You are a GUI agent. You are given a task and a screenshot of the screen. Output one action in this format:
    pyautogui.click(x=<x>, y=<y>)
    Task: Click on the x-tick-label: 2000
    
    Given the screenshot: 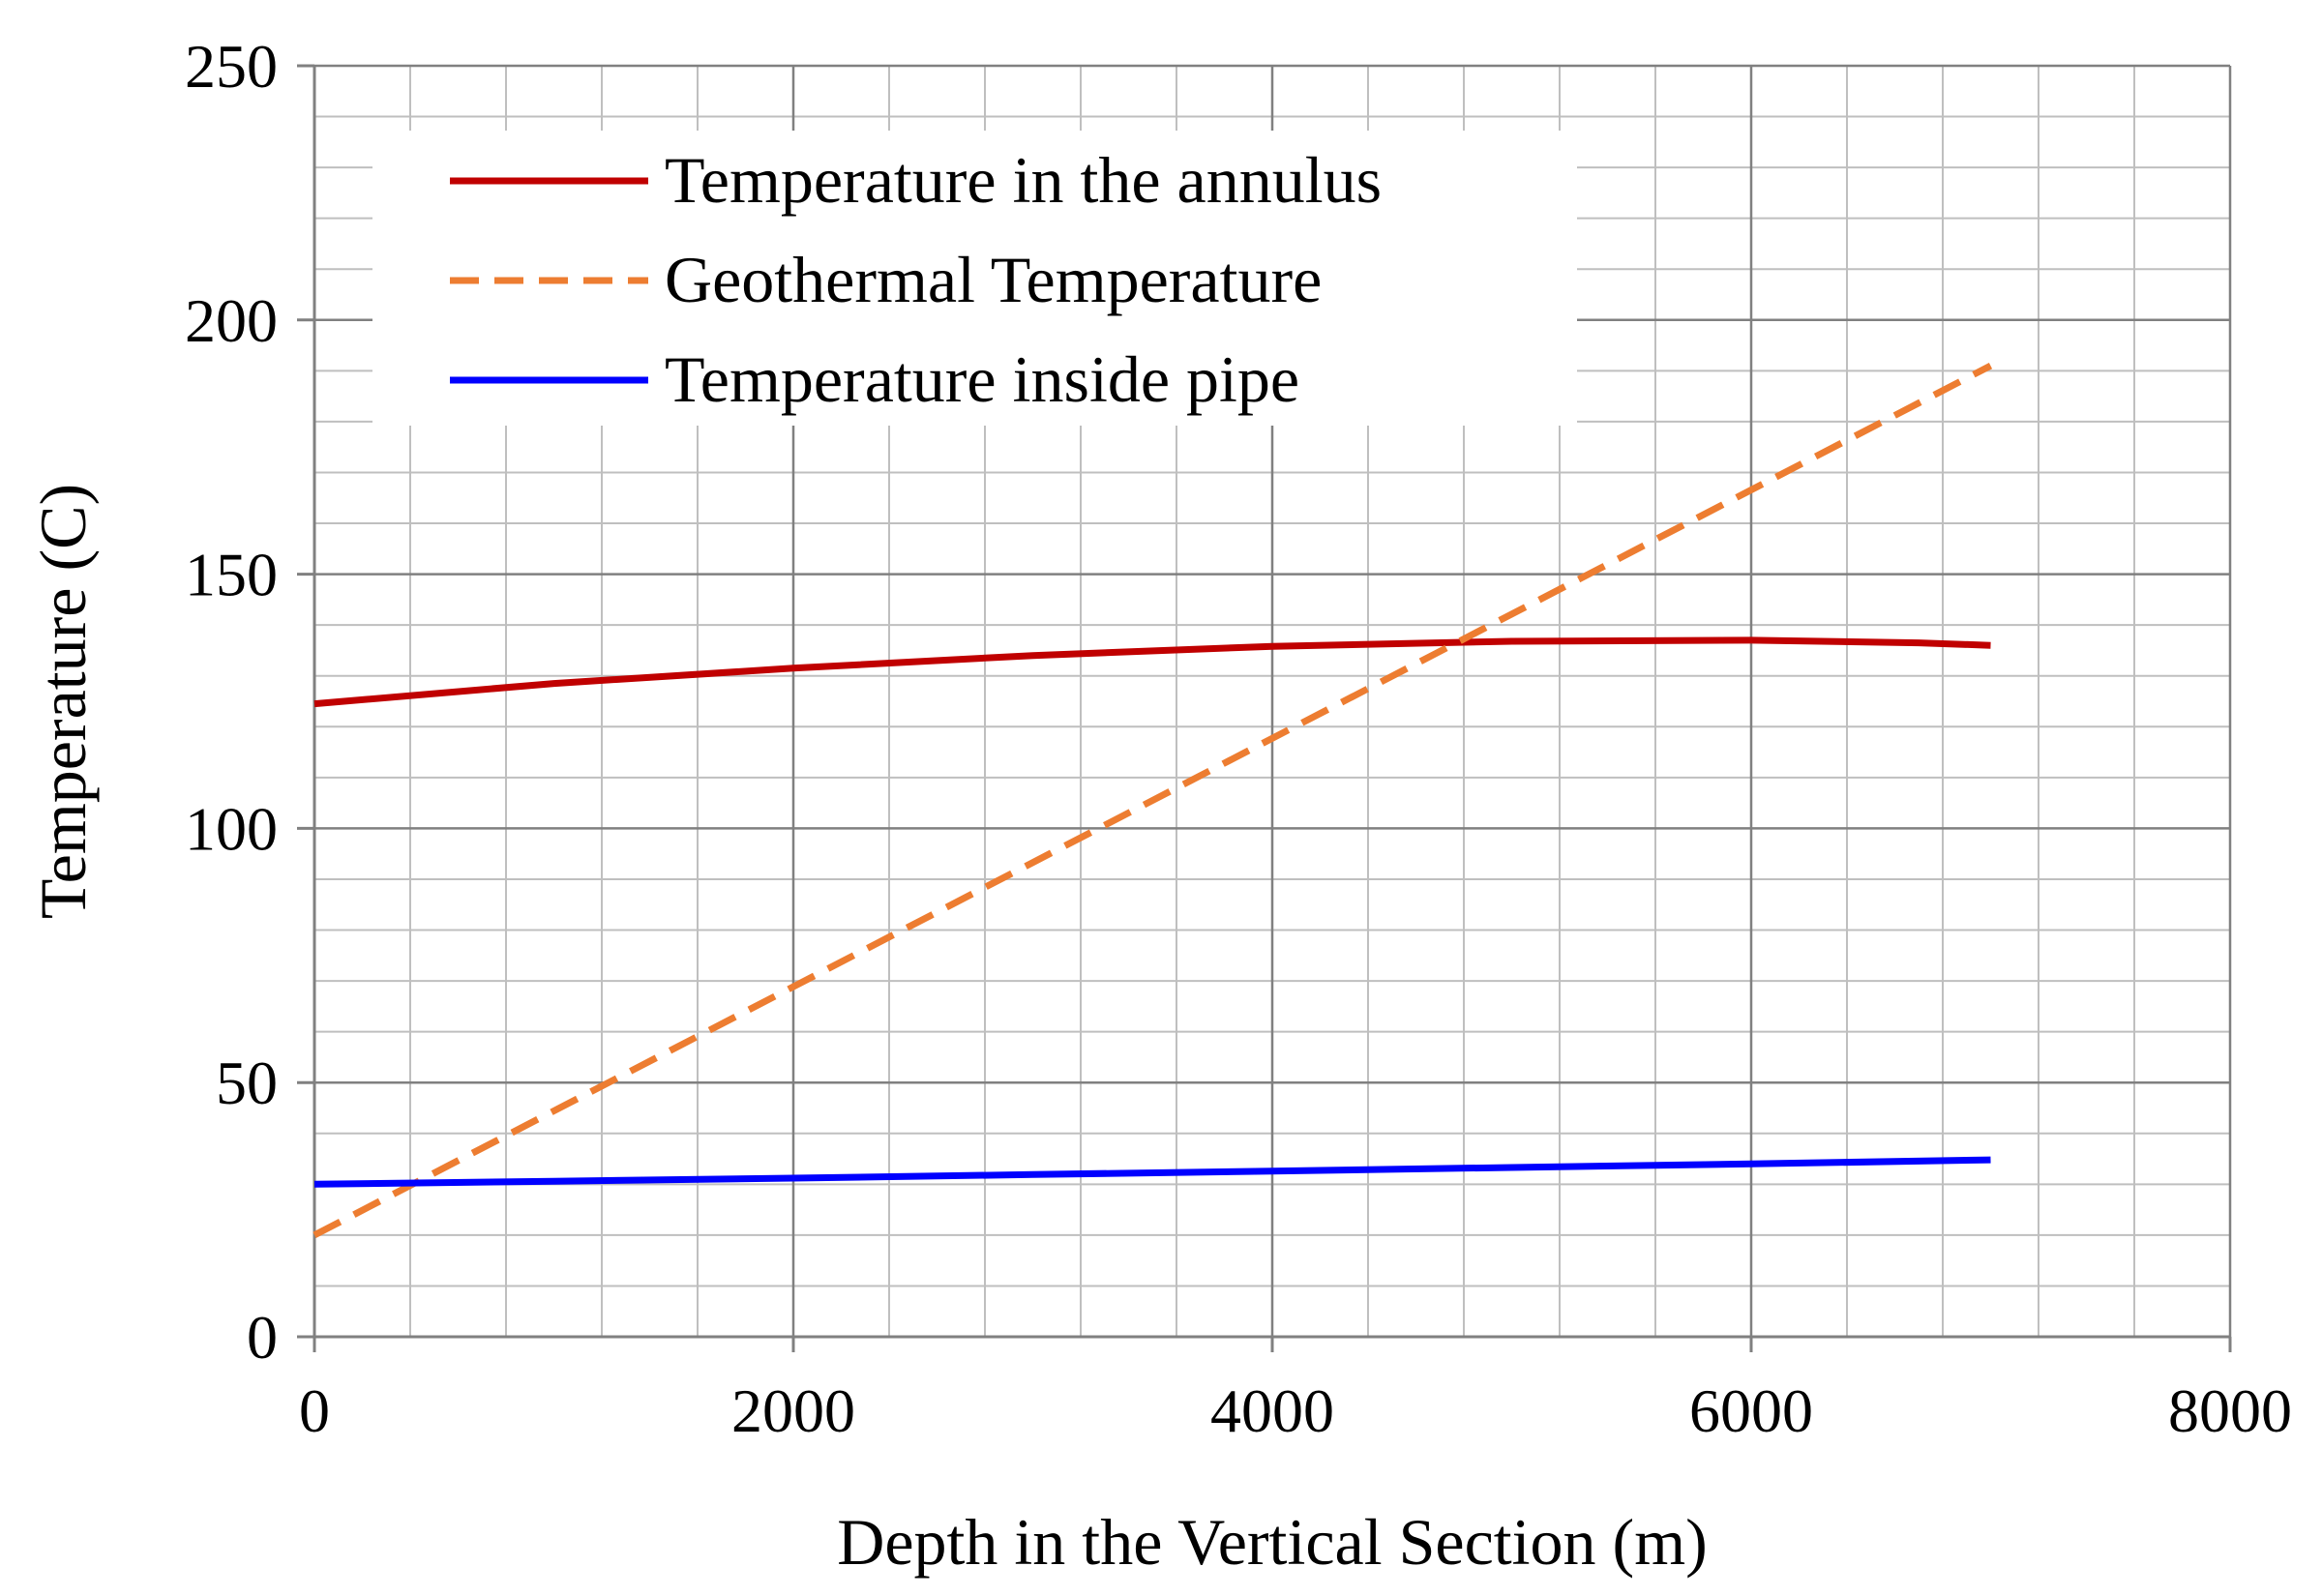 What is the action you would take?
    pyautogui.click(x=793, y=1410)
    